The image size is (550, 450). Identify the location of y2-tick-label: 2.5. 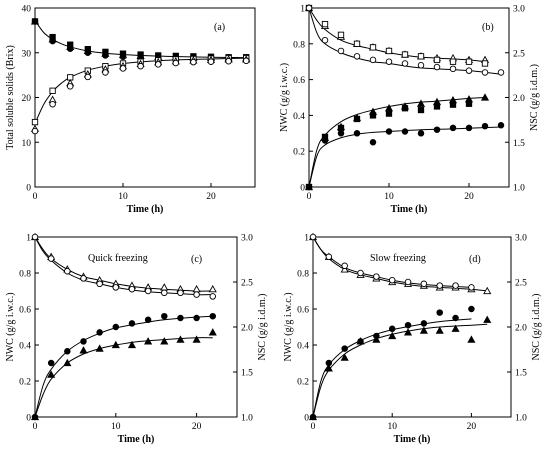
(519, 54).